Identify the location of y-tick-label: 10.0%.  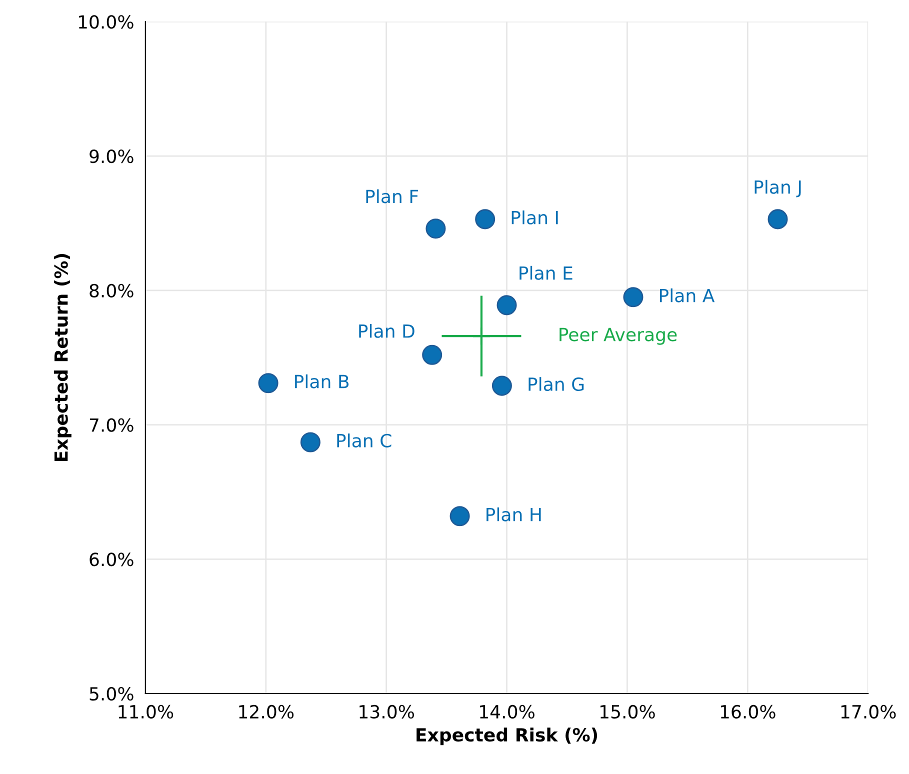
(106, 22).